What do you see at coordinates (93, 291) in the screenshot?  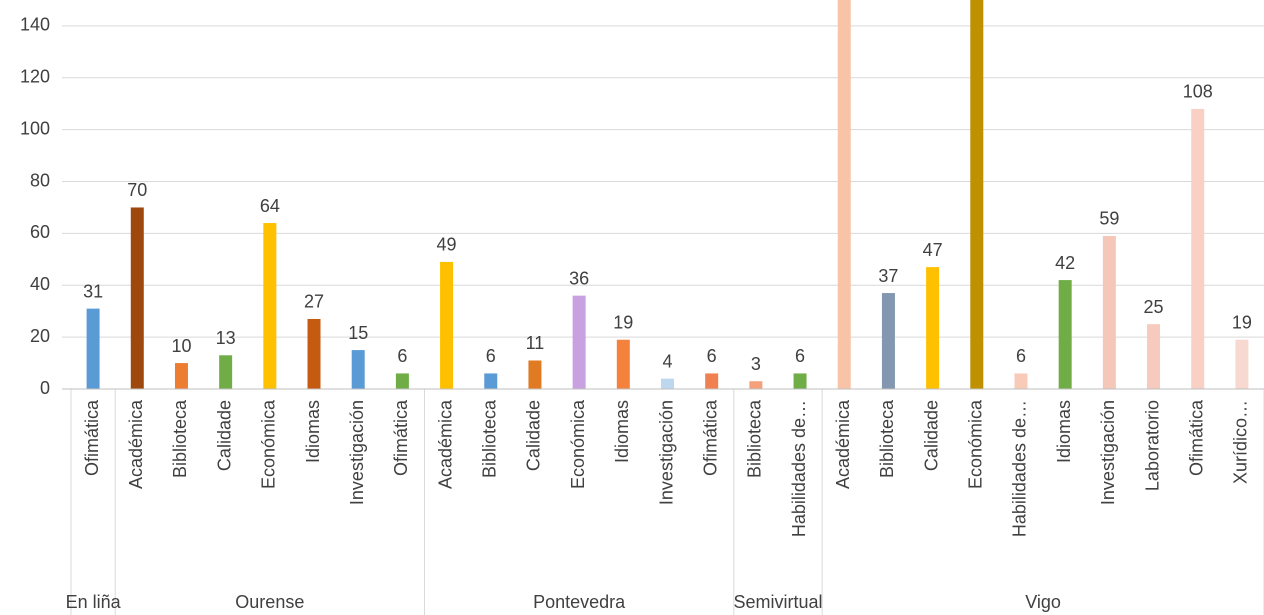 I see `data-label: 31` at bounding box center [93, 291].